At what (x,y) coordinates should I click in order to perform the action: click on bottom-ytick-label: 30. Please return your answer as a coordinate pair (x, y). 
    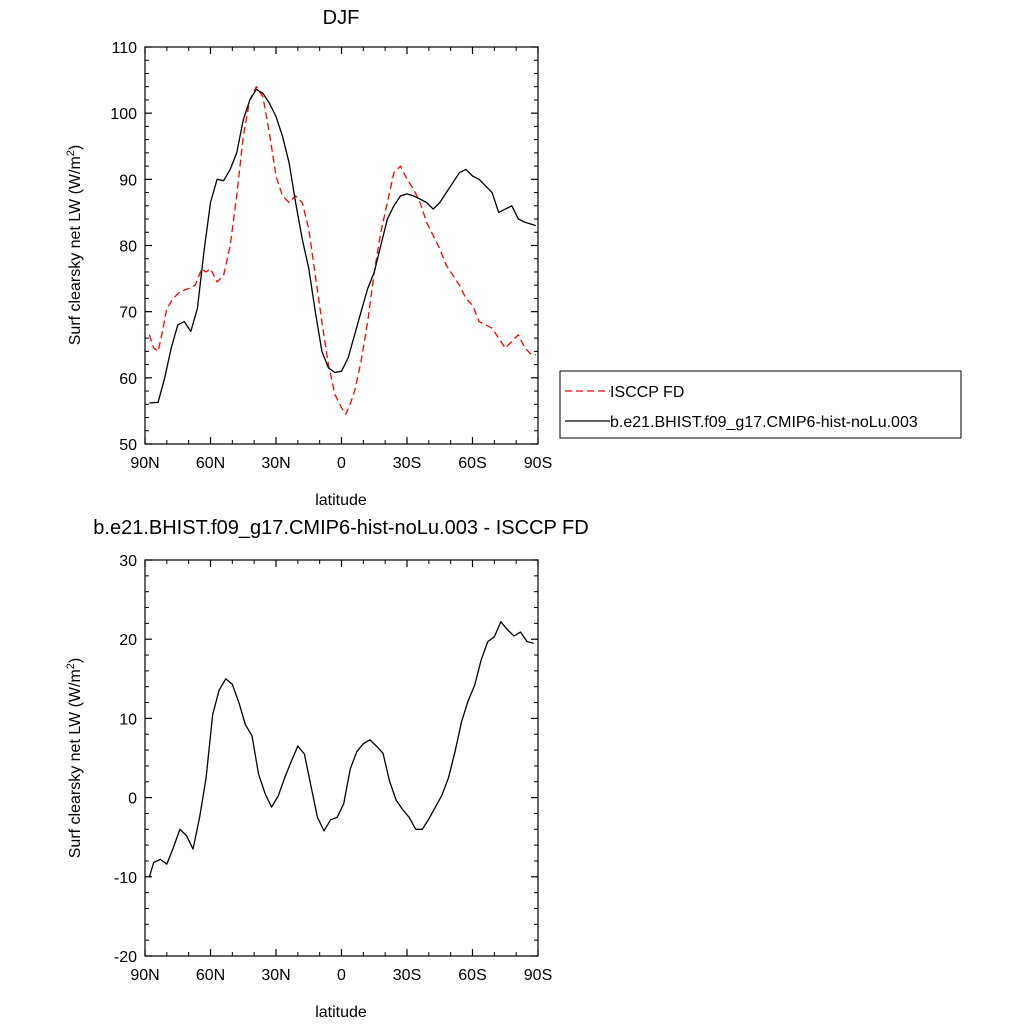
    Looking at the image, I should click on (128, 561).